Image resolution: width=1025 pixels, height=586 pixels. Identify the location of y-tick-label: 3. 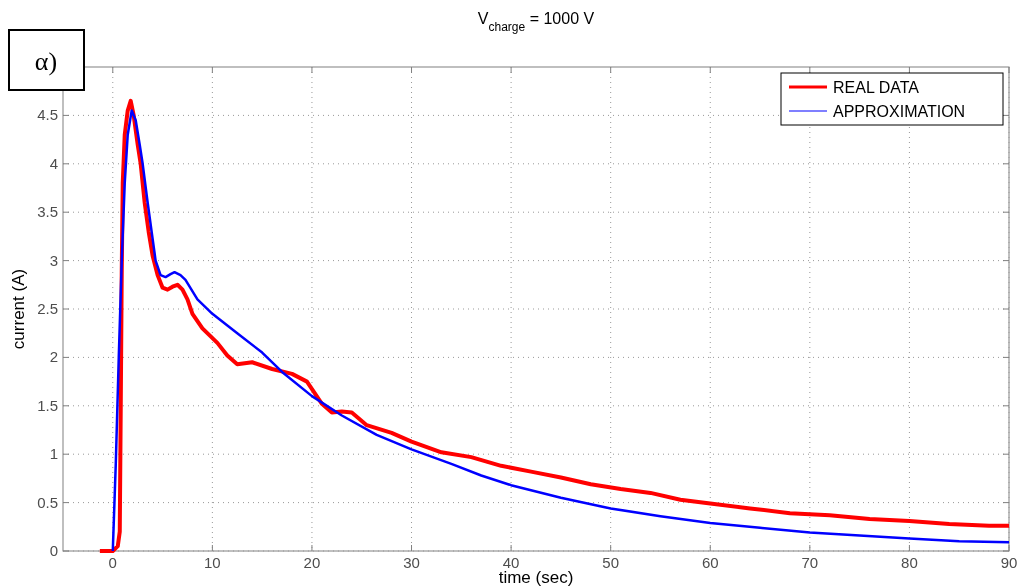
(53, 260).